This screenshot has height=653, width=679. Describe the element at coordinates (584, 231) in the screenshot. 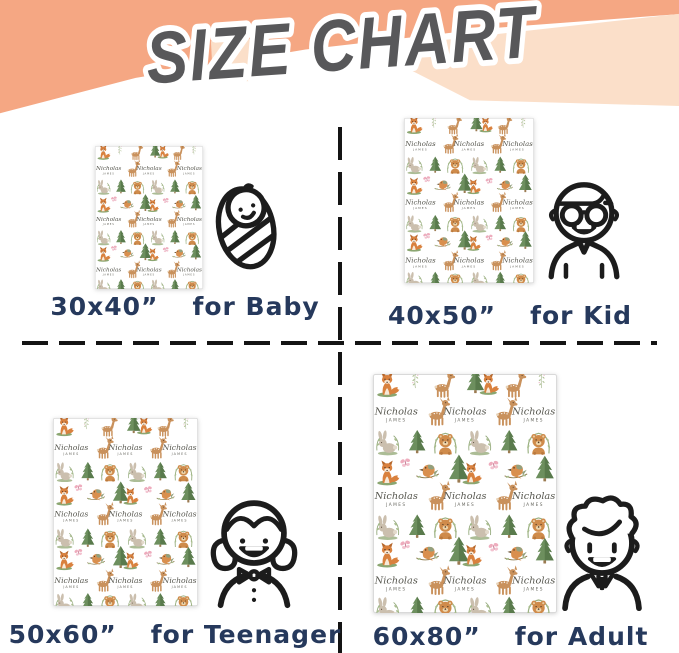

I see `boy-glasses-icon` at that location.